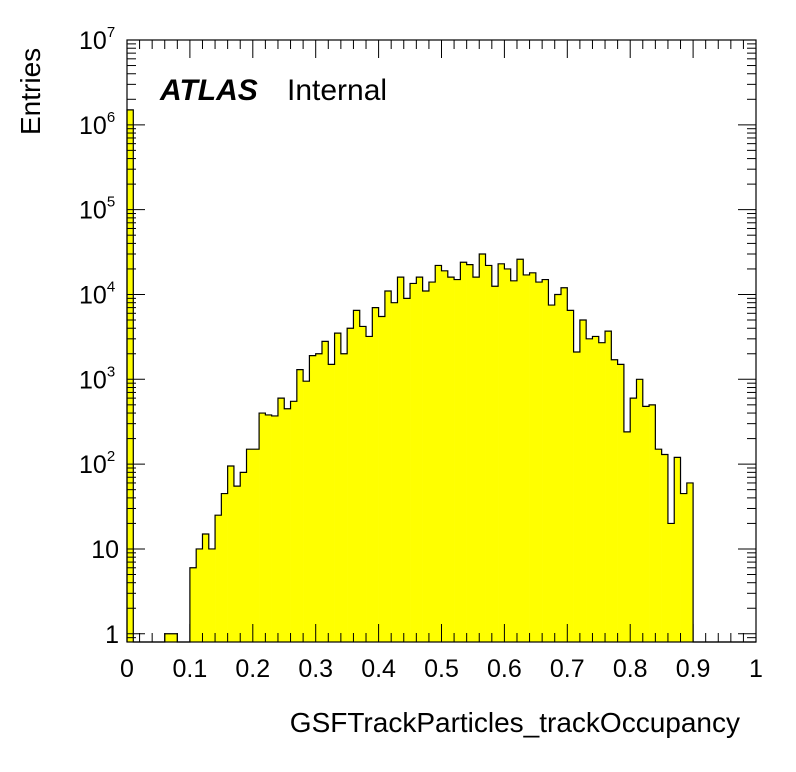 The height and width of the screenshot is (772, 796). Describe the element at coordinates (97, 209) in the screenshot. I see `y-tick-label: 10⁵` at that location.